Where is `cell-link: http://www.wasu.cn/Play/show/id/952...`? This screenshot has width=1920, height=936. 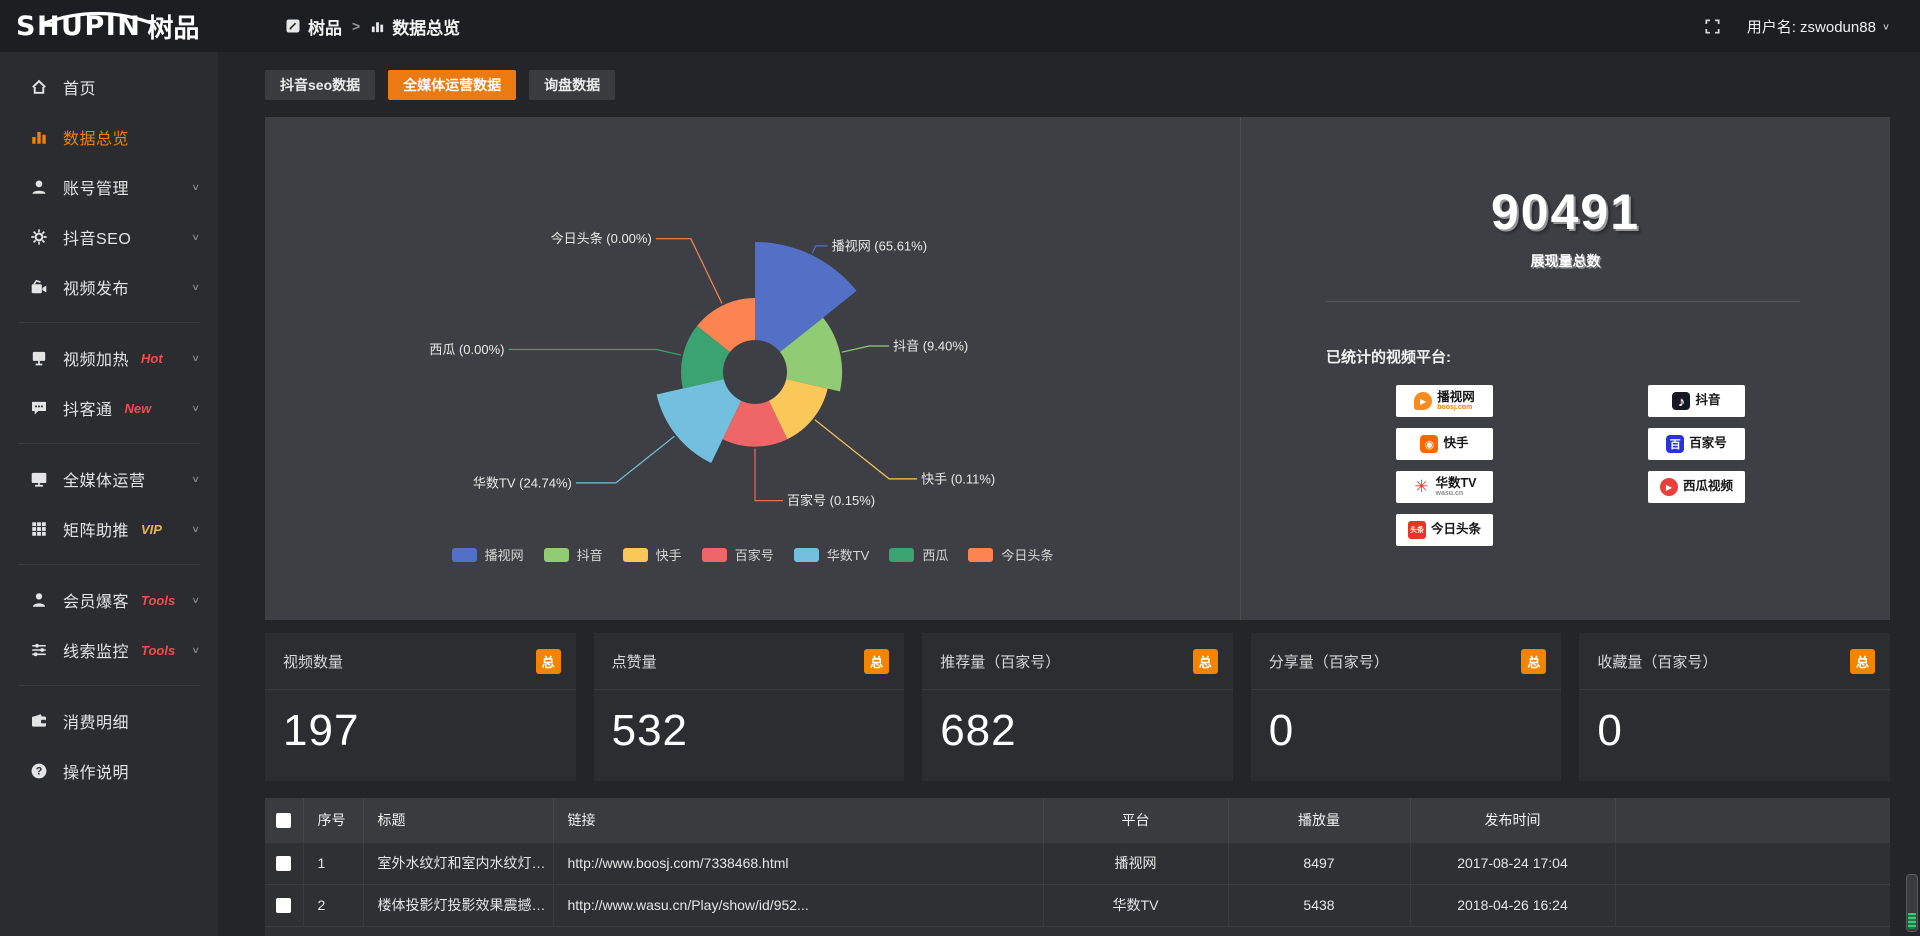
cell-link: http://www.wasu.cn/Play/show/id/952... is located at coordinates (798, 904).